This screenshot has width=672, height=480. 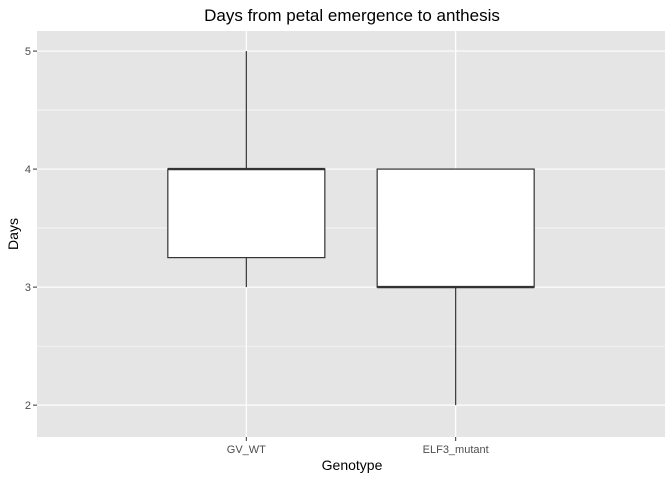 What do you see at coordinates (31, 229) in the screenshot?
I see `y-axis: 2 3 4 5` at bounding box center [31, 229].